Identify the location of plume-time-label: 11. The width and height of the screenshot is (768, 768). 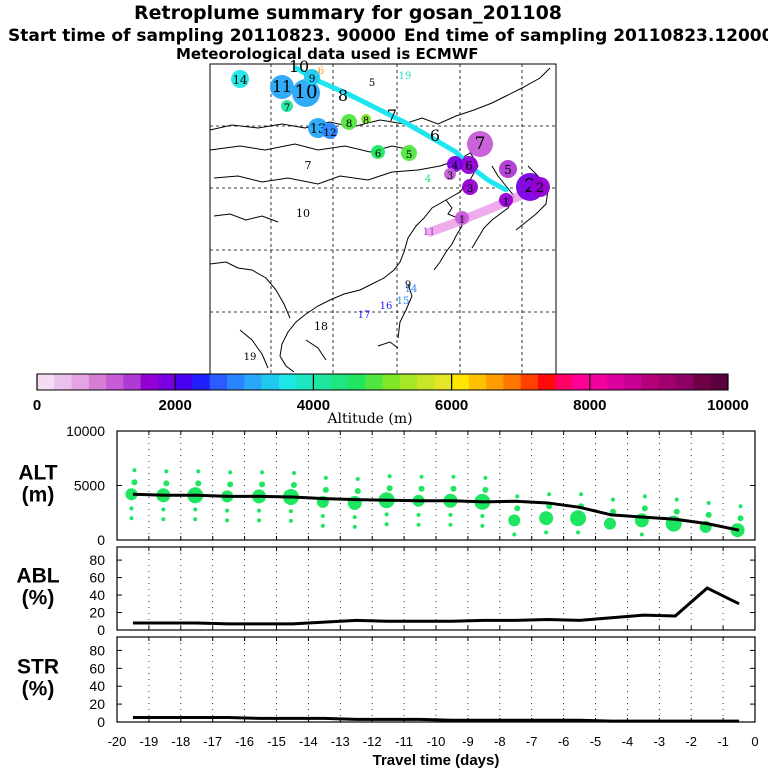
(429, 232).